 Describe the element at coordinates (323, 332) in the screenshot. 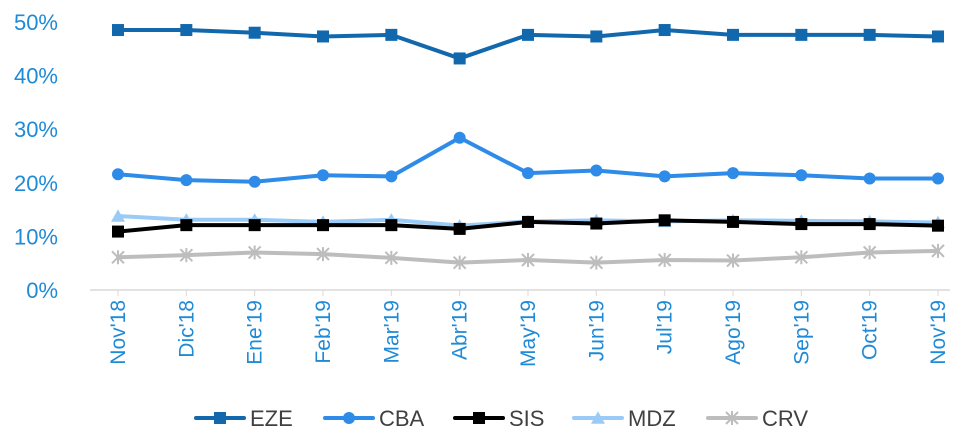

I see `x-tick-label: Feb'19` at that location.